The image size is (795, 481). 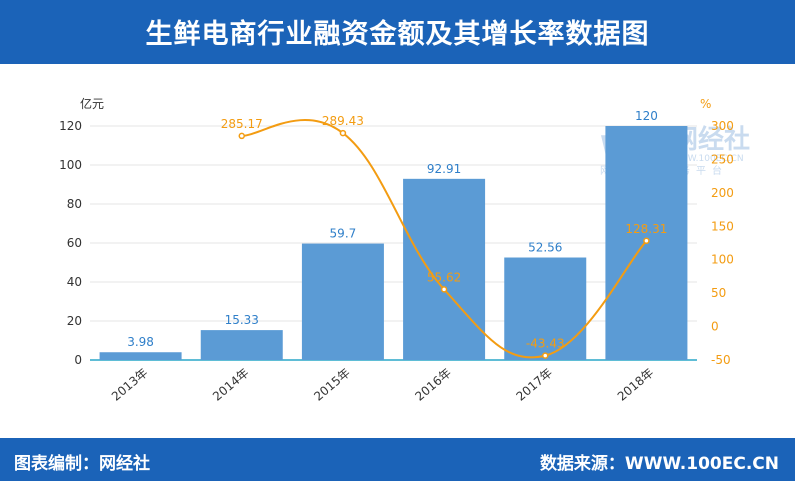 What do you see at coordinates (242, 124) in the screenshot?
I see `line-value-label: 285.17` at bounding box center [242, 124].